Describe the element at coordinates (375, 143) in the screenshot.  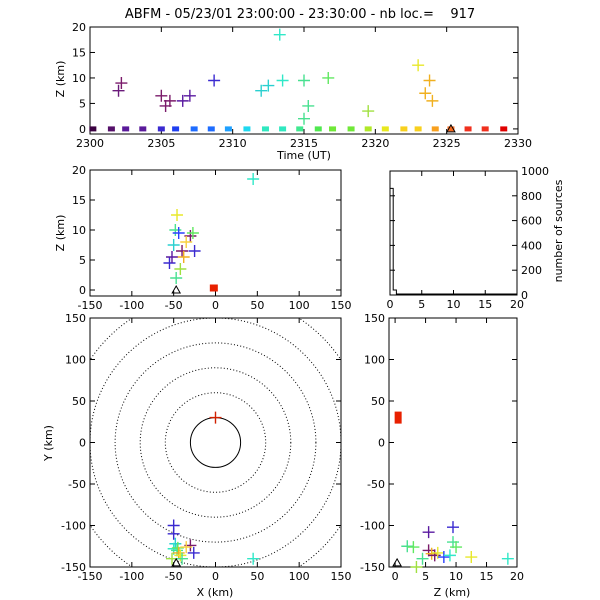
I see `time-z-xtick-label: 2320` at that location.